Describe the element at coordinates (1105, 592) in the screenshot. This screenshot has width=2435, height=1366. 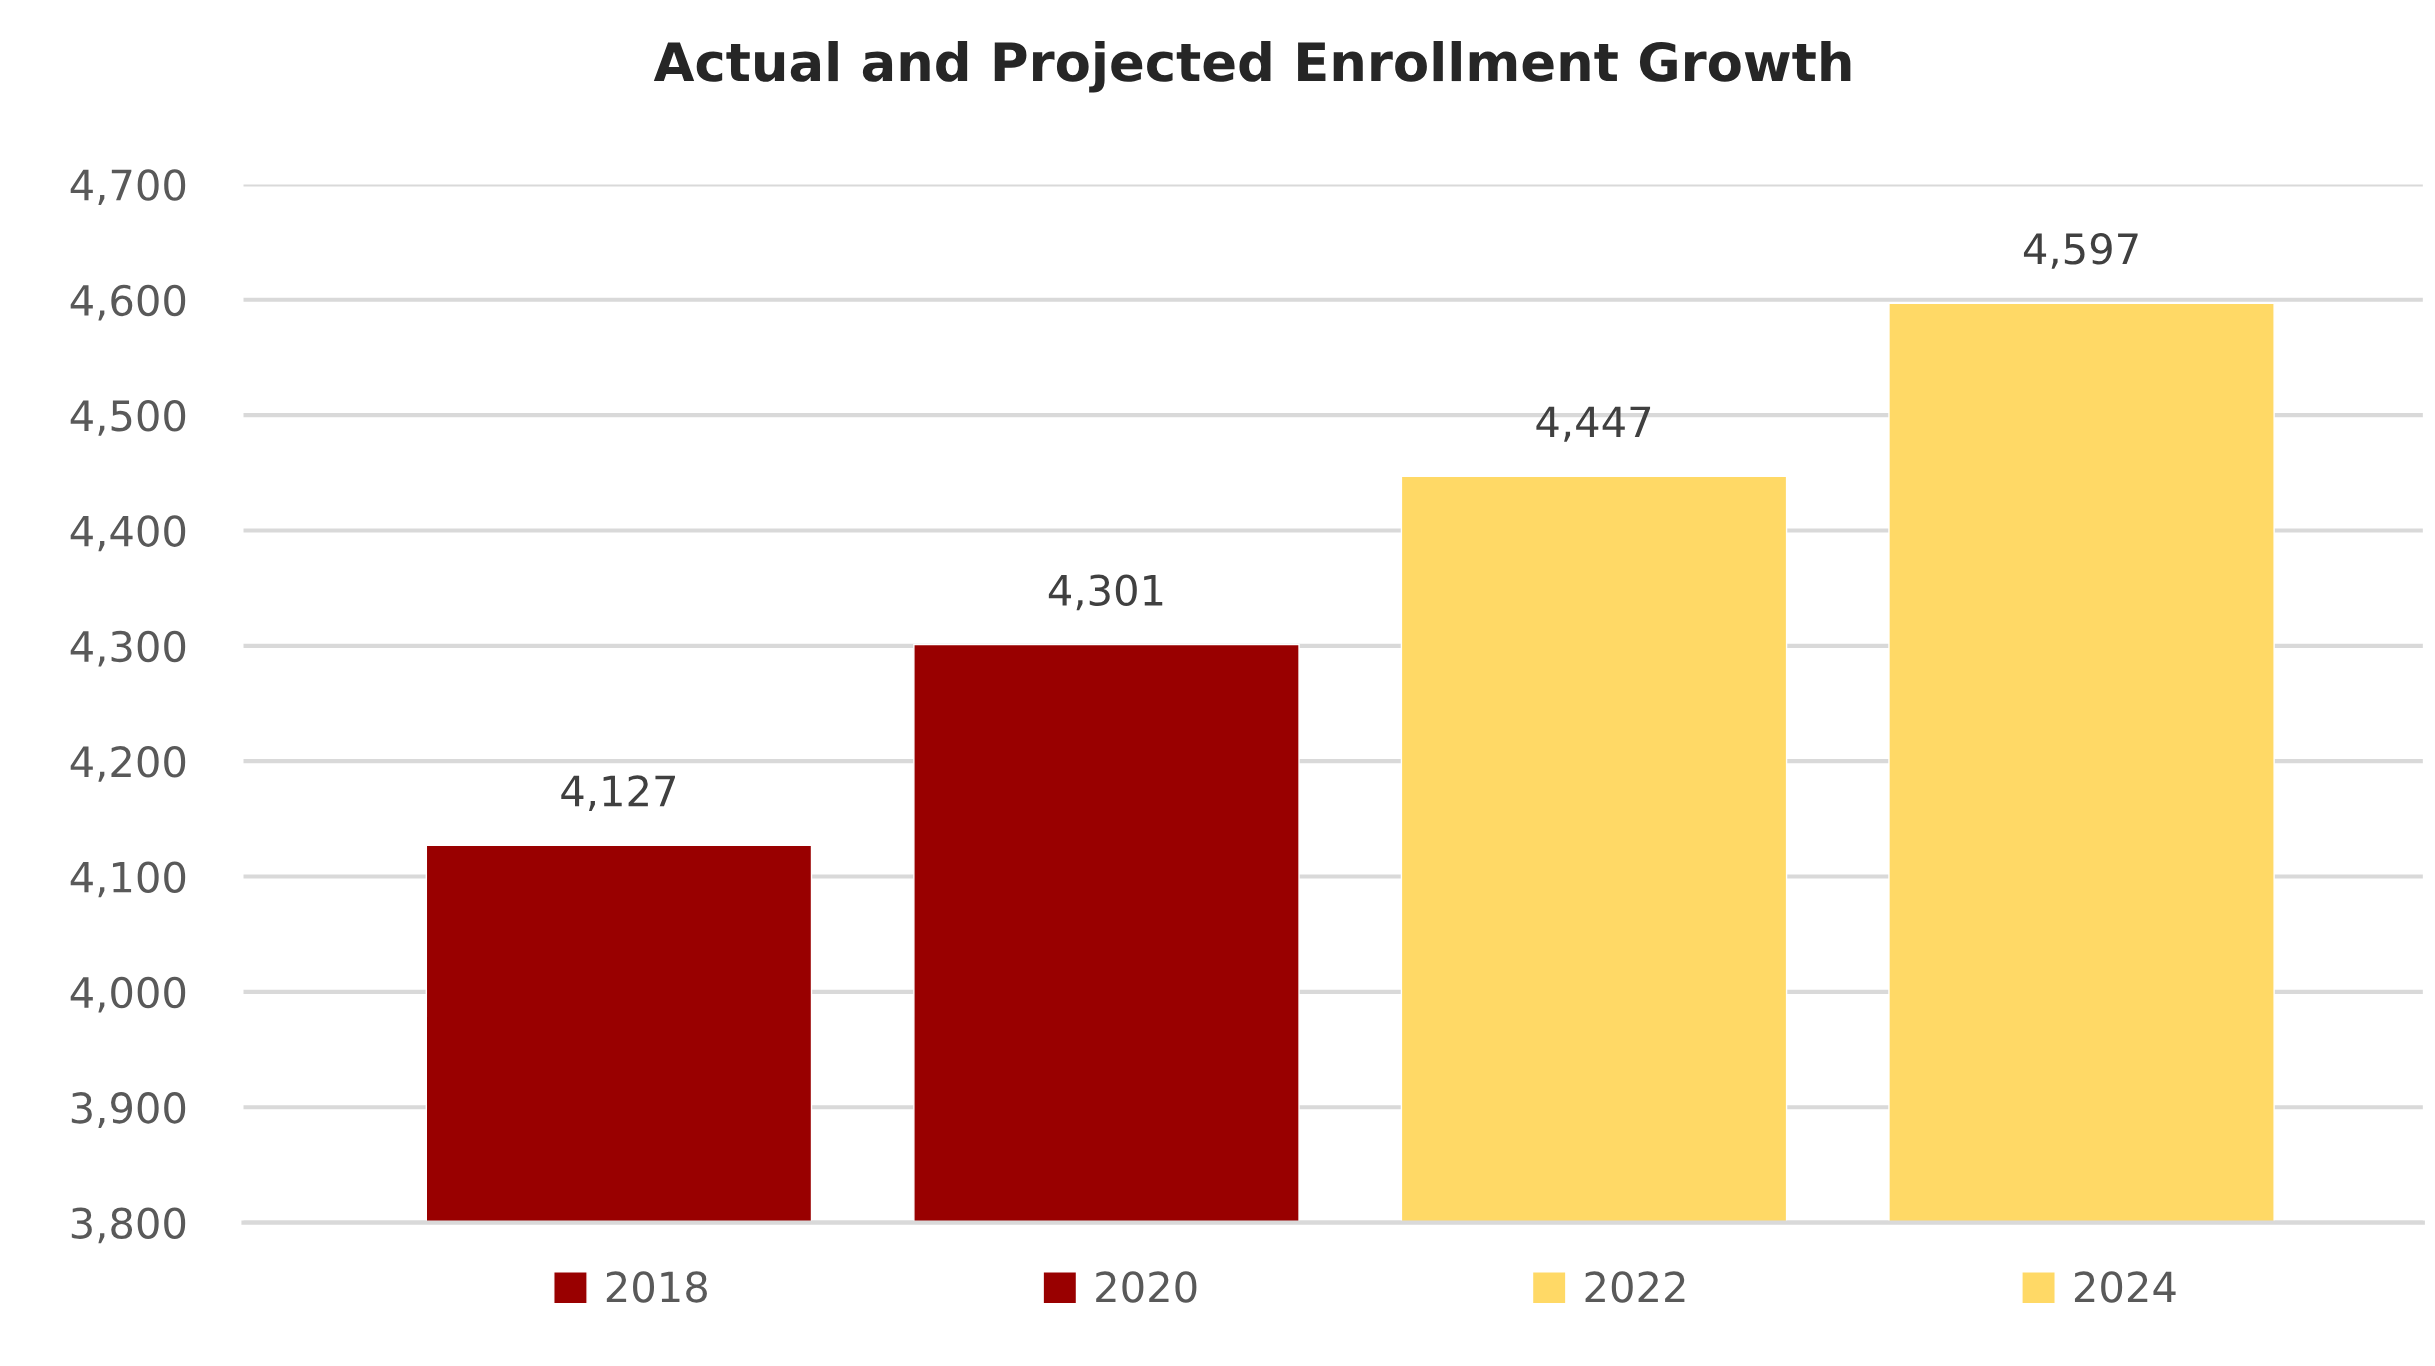
I see `data-label: 4,301` at that location.